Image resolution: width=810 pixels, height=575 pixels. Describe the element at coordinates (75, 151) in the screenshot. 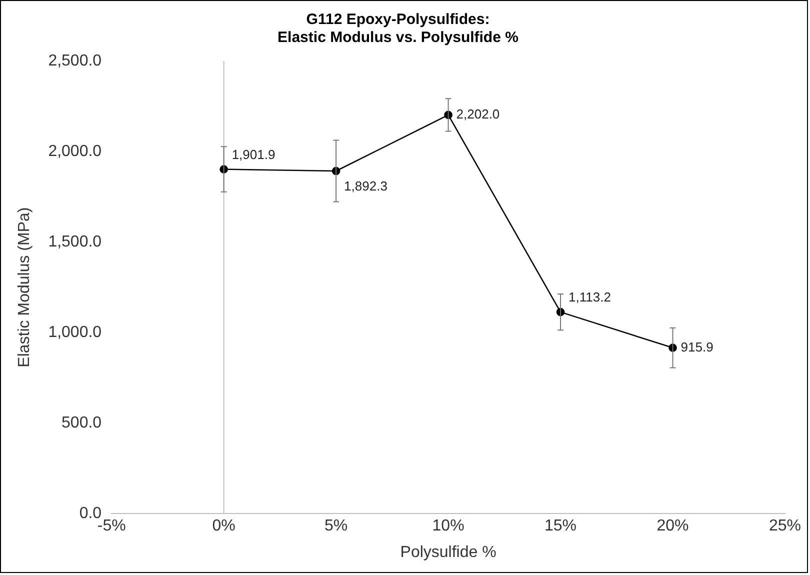

I see `y-tick-label: 2,000.0` at that location.